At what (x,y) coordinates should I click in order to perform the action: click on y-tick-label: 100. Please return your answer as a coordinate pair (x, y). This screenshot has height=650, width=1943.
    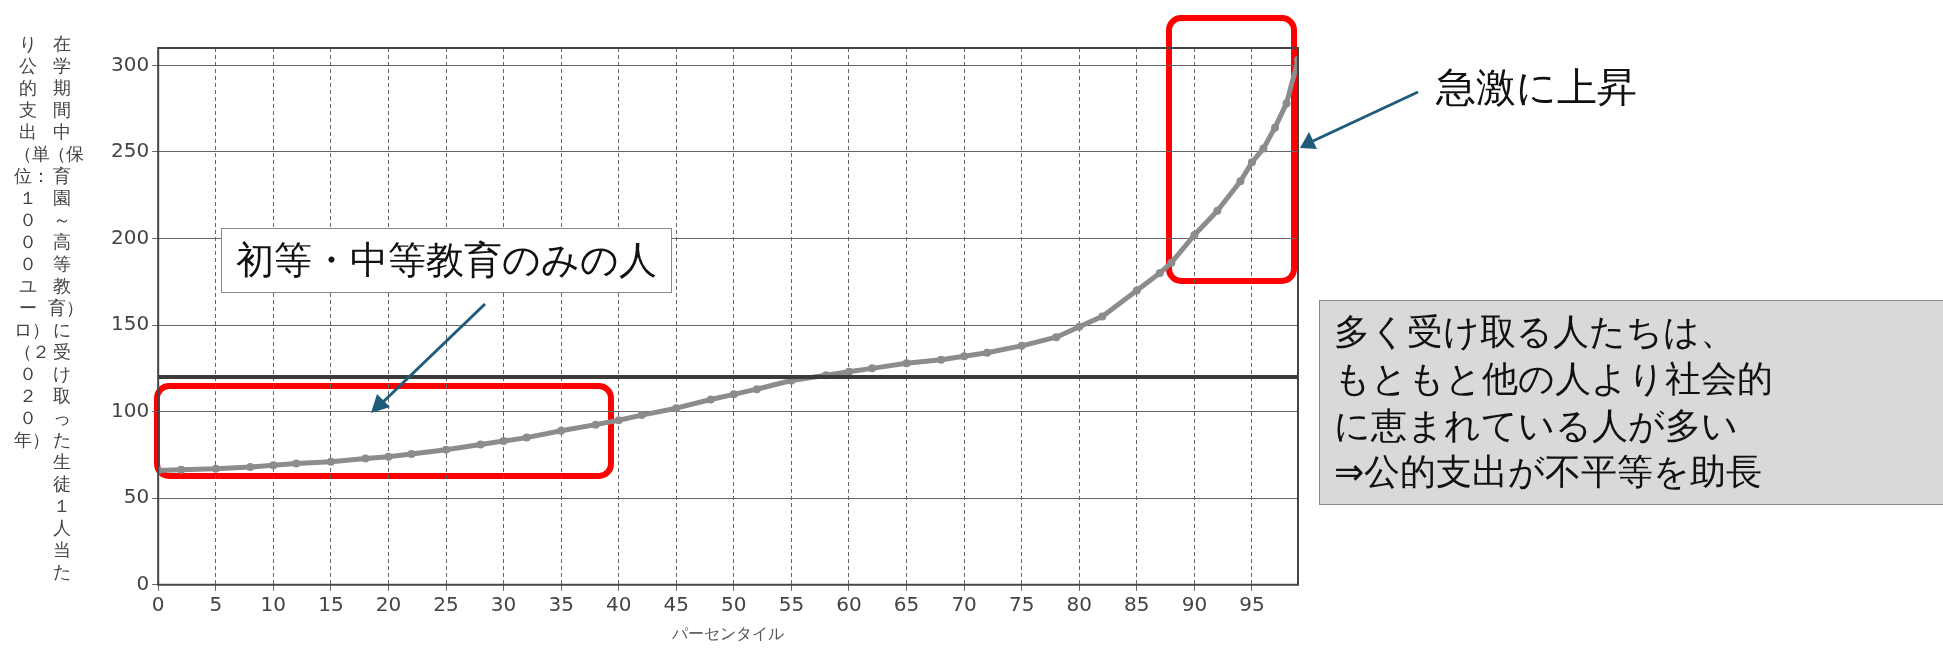
    Looking at the image, I should click on (130, 409).